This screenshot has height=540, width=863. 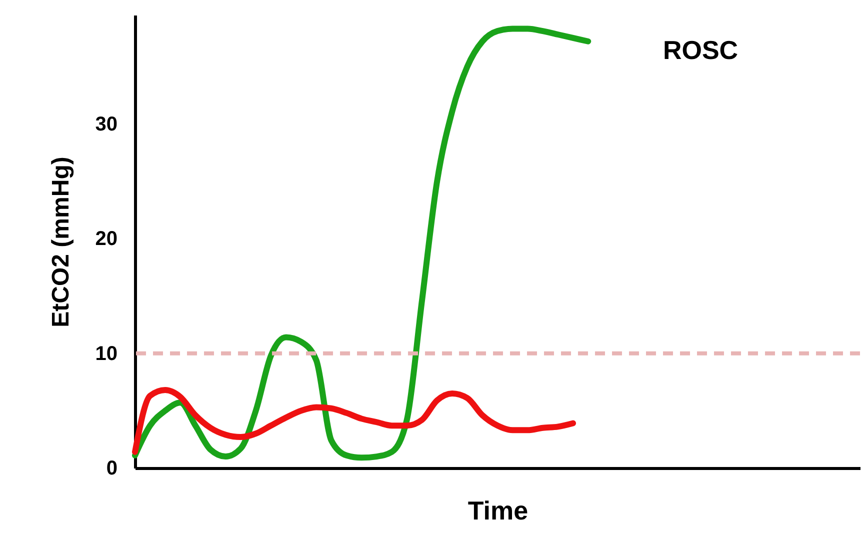 I want to click on y-tick-label: 0, so click(x=112, y=469).